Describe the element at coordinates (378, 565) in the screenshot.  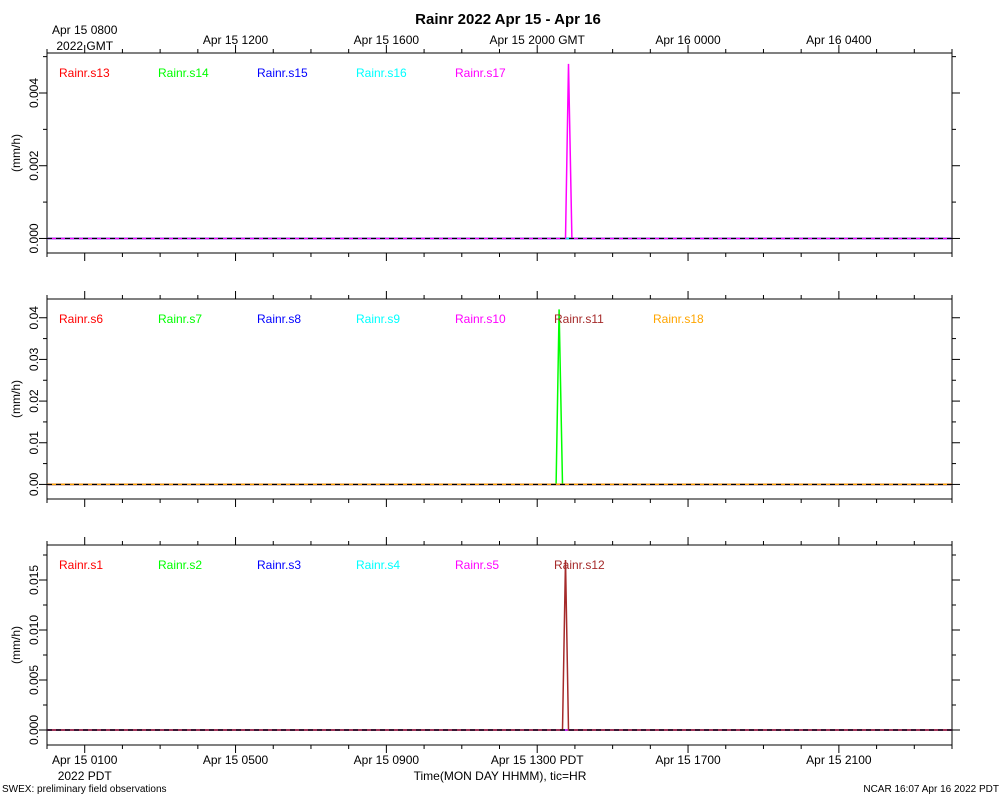
I see `legend-item: Rainr.s4` at that location.